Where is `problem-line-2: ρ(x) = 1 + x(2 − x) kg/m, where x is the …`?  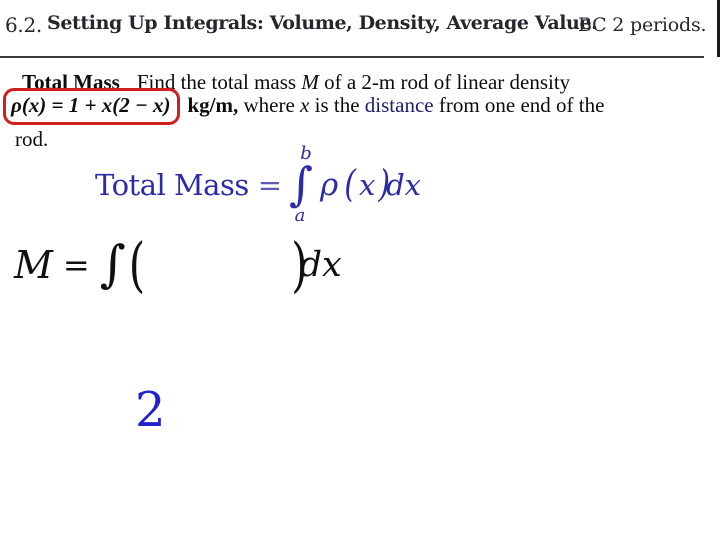 problem-line-2: ρ(x) = 1 + x(2 − x) kg/m, where x is the … is located at coordinates (304, 107).